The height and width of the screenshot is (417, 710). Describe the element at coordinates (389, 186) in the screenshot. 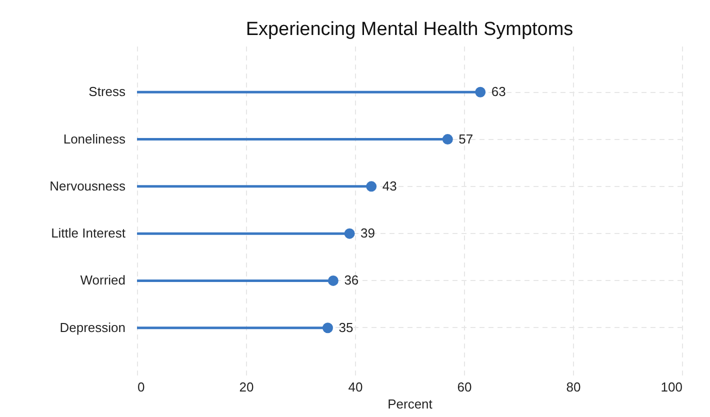

I see `data-label: 43` at that location.